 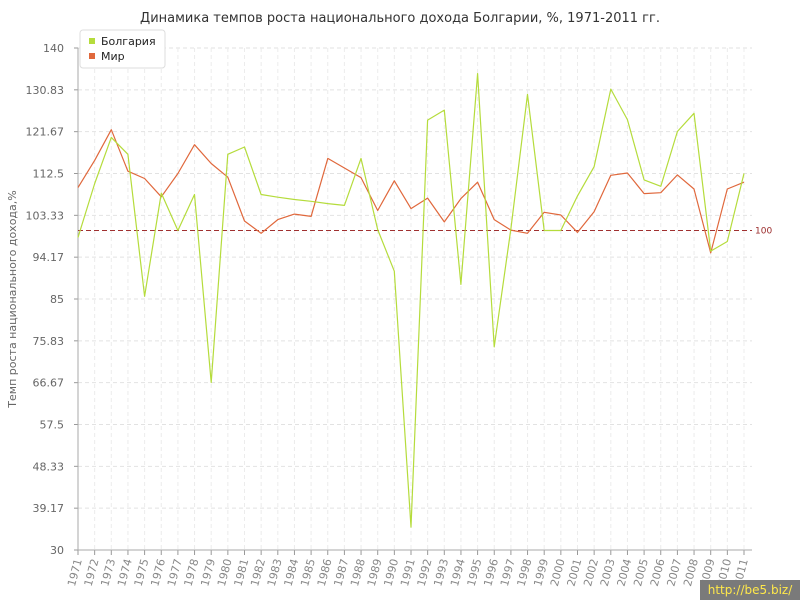 I want to click on legend: Болгария Мир, so click(x=122, y=49).